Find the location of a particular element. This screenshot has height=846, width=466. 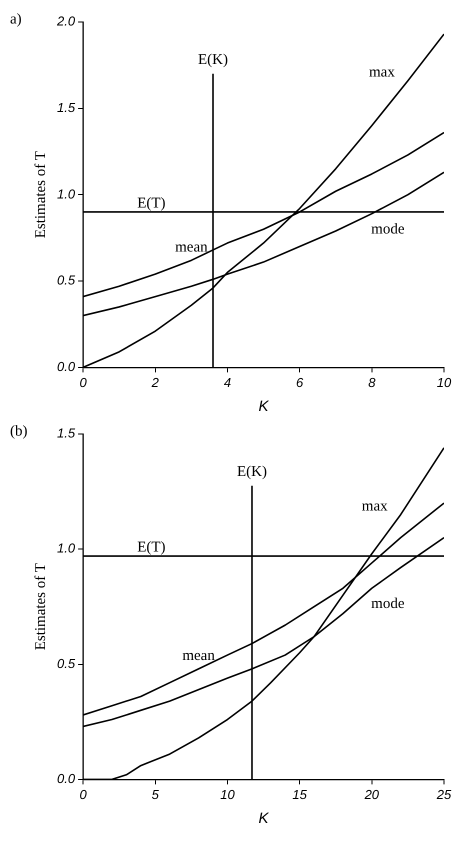

x-tick-label: 15 is located at coordinates (300, 794).